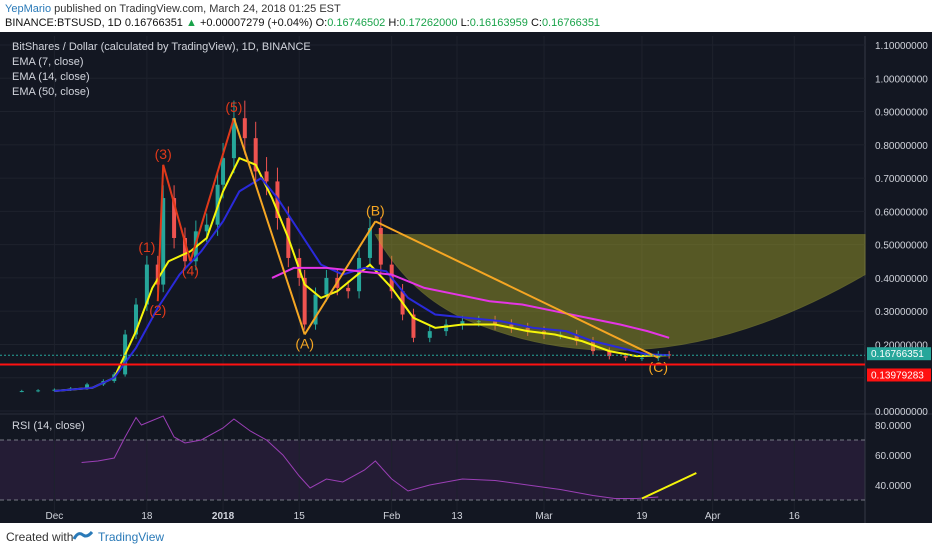 The width and height of the screenshot is (932, 550). I want to click on x-tick-label: 15, so click(300, 516).